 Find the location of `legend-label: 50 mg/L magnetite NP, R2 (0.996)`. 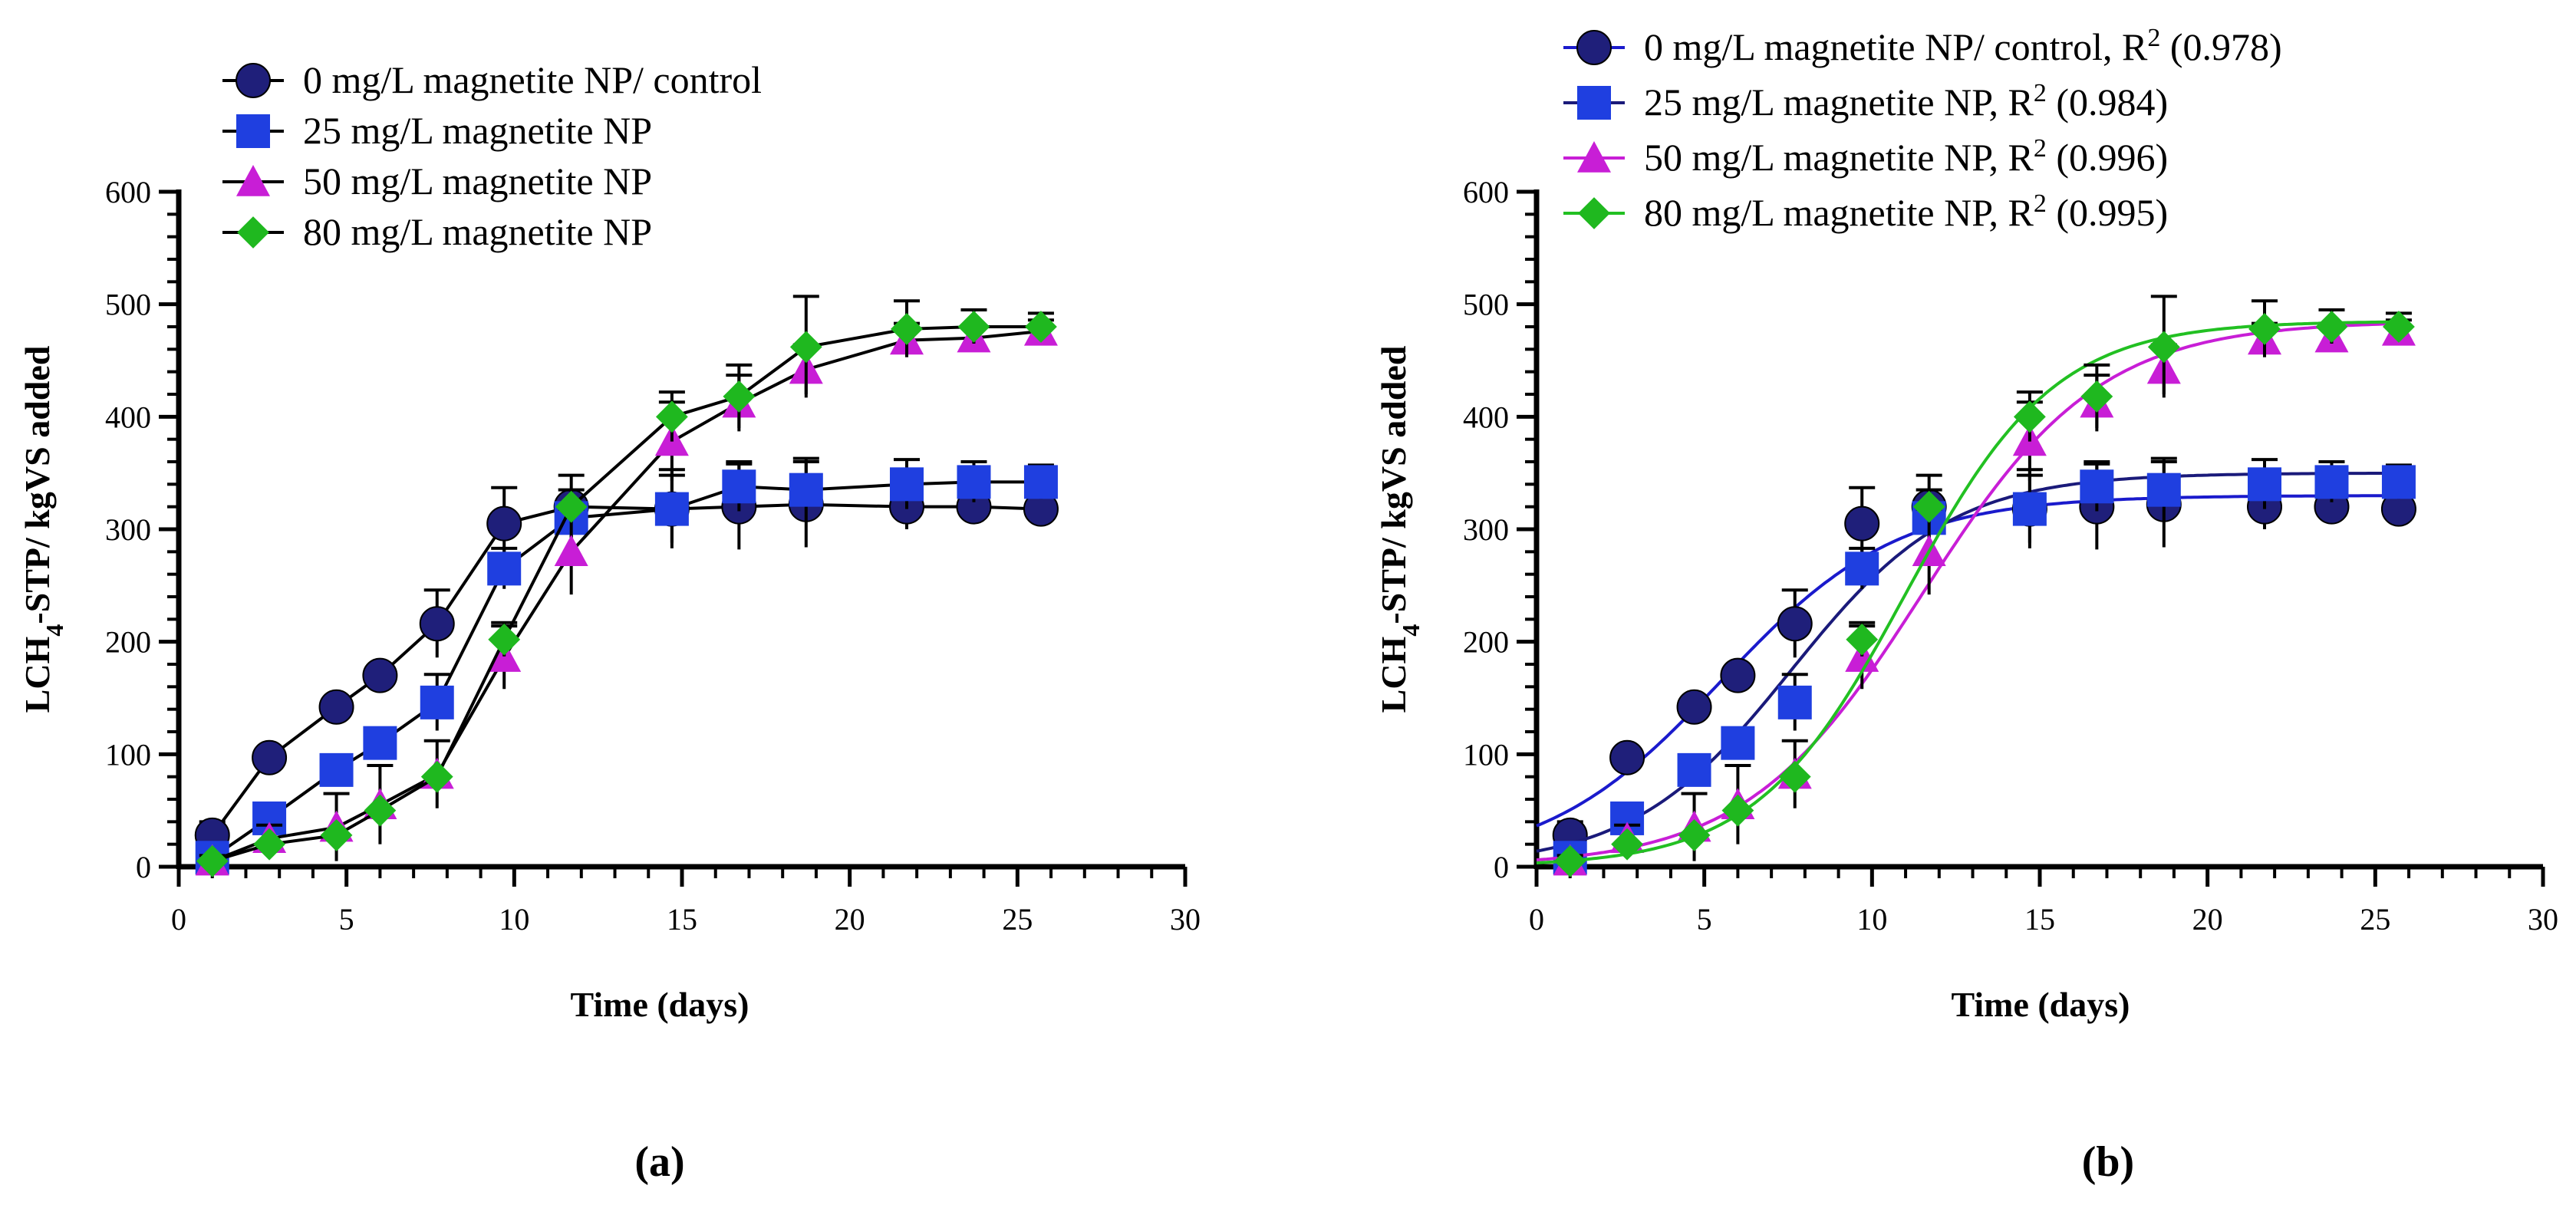

legend-label: 50 mg/L magnetite NP, R2 (0.996) is located at coordinates (1906, 156).